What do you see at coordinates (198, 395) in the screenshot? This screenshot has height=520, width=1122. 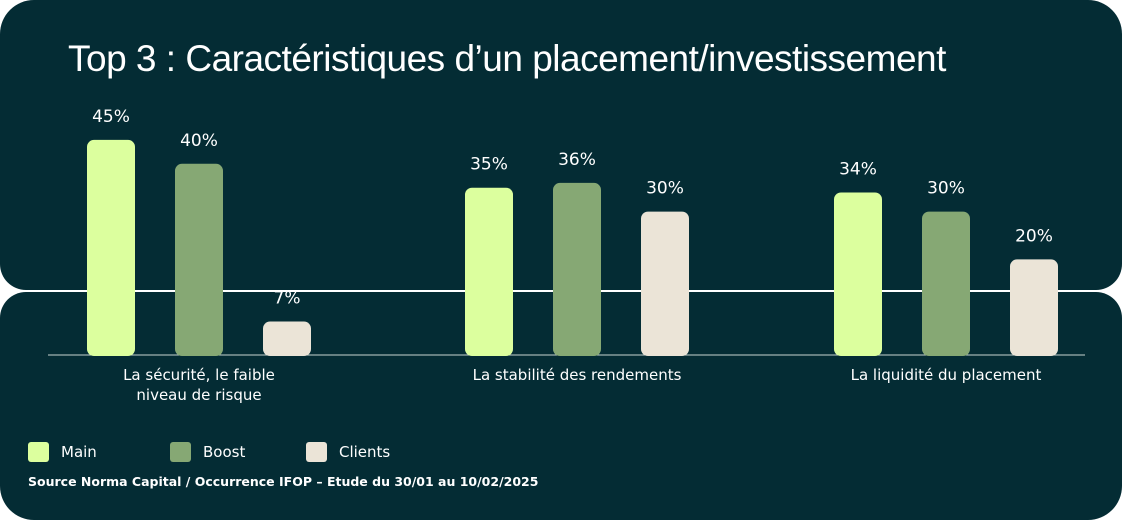 I see `category-label-1: niveau de risque` at bounding box center [198, 395].